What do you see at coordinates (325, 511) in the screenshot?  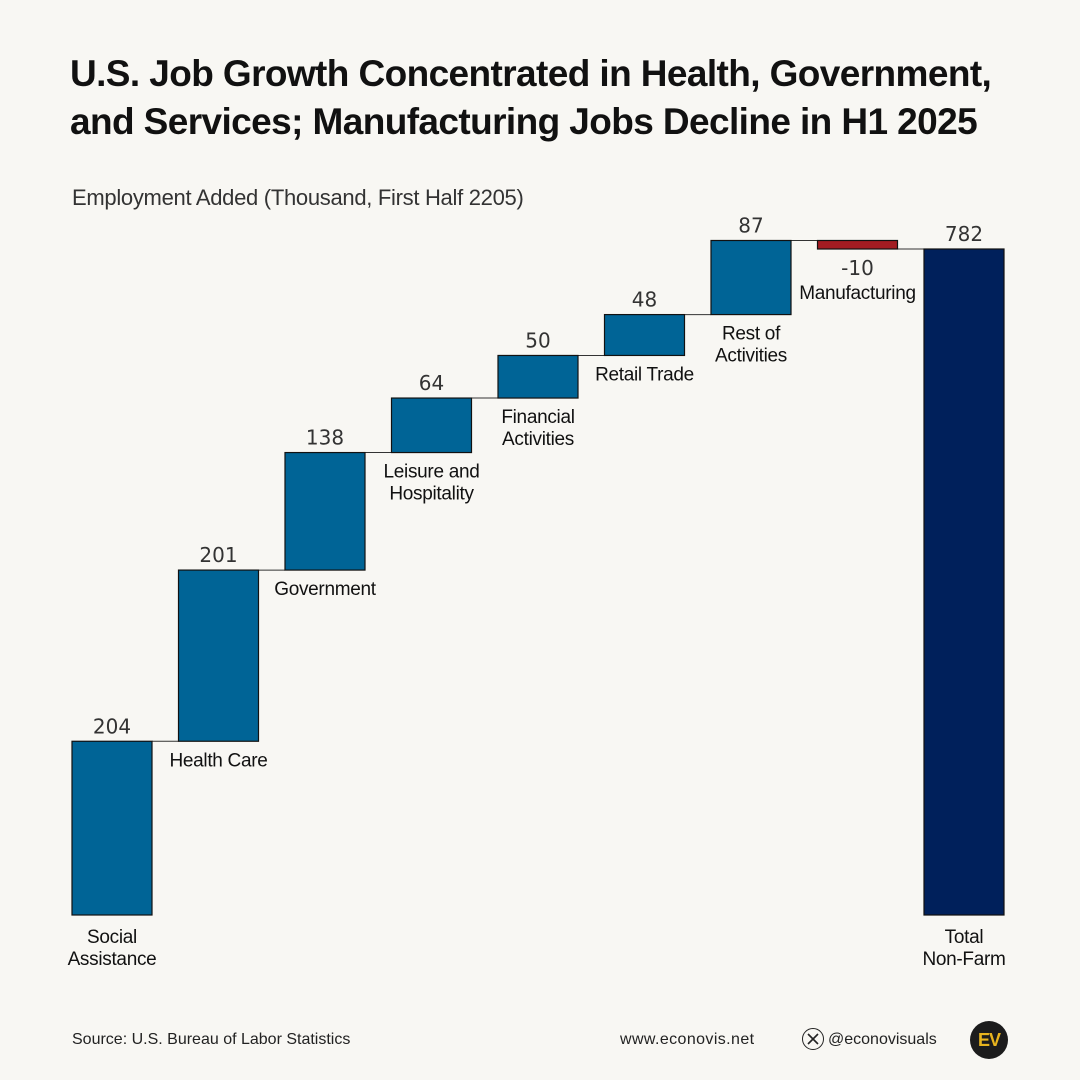 I see `bar-government` at bounding box center [325, 511].